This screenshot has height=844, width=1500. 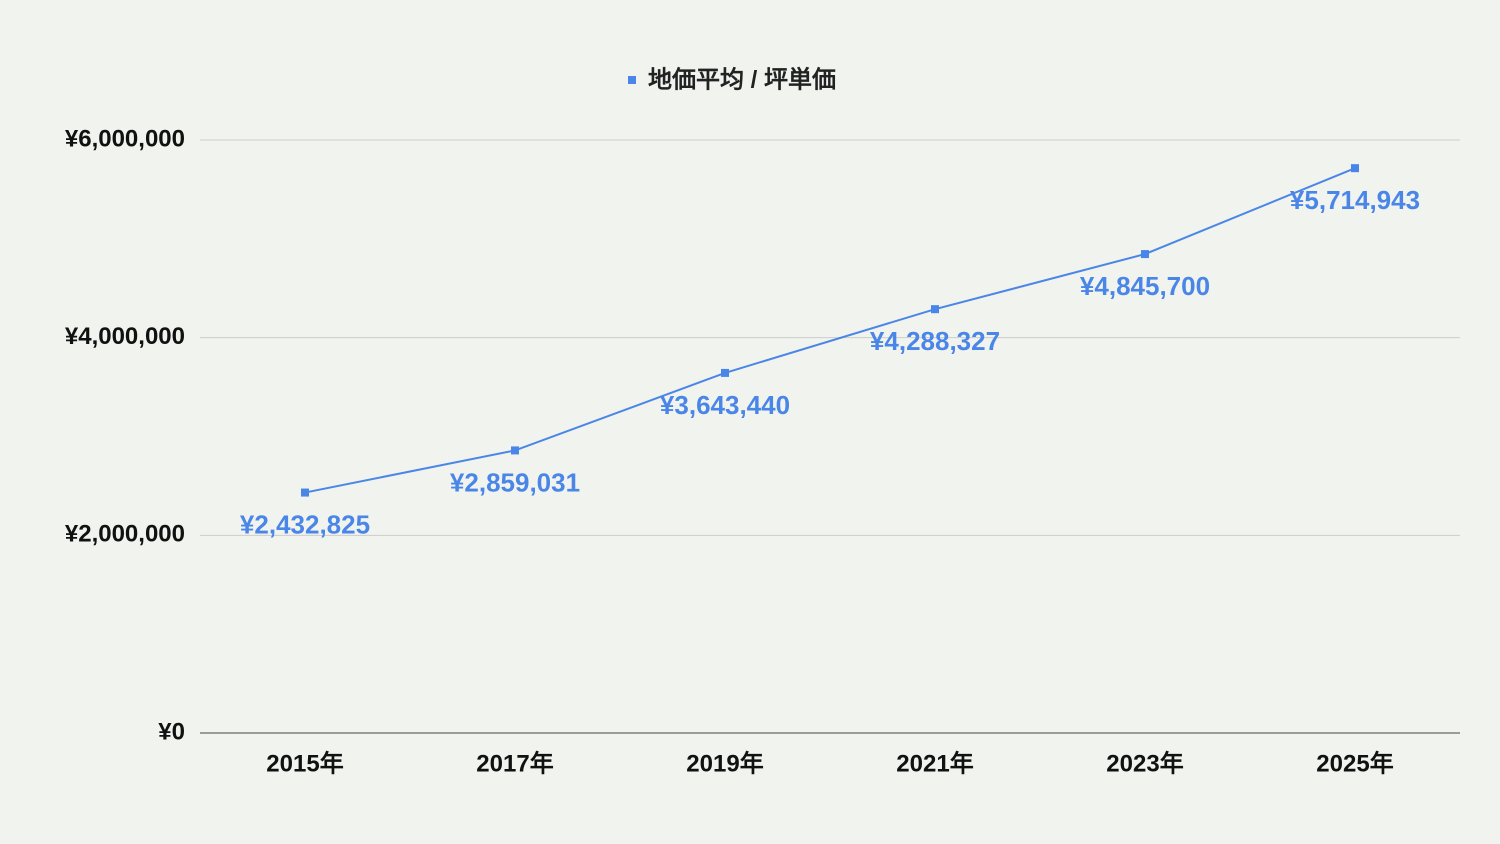 What do you see at coordinates (304, 763) in the screenshot?
I see `x-tick-label: 2015年` at bounding box center [304, 763].